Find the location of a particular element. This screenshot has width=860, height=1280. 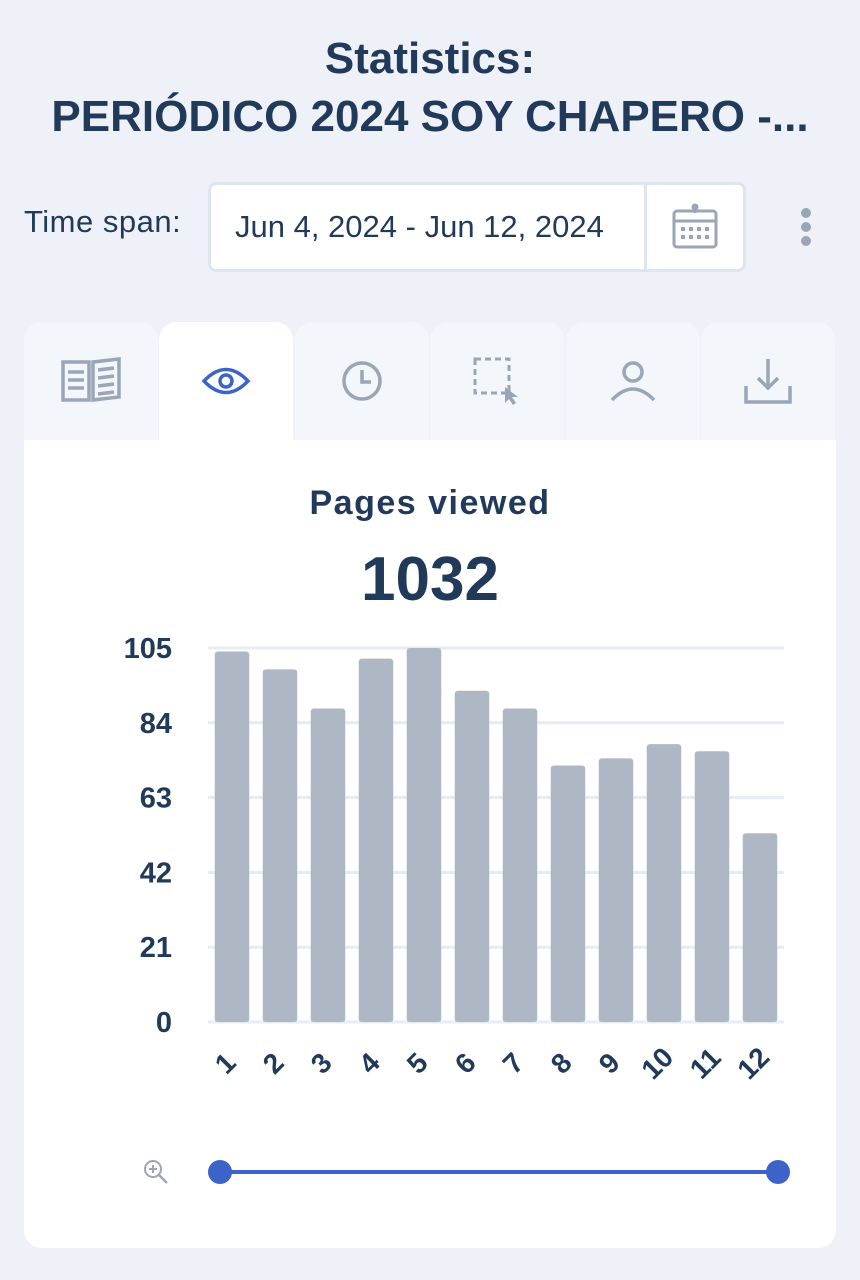

clock-icon is located at coordinates (362, 381).